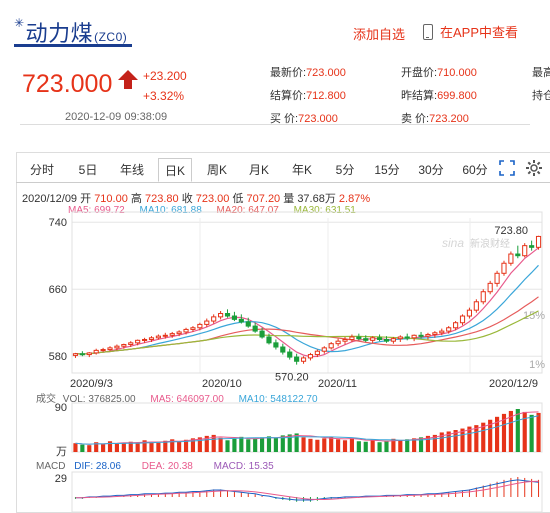 The image size is (550, 513). Describe the element at coordinates (175, 170) in the screenshot. I see `tab-3: 日K` at that location.